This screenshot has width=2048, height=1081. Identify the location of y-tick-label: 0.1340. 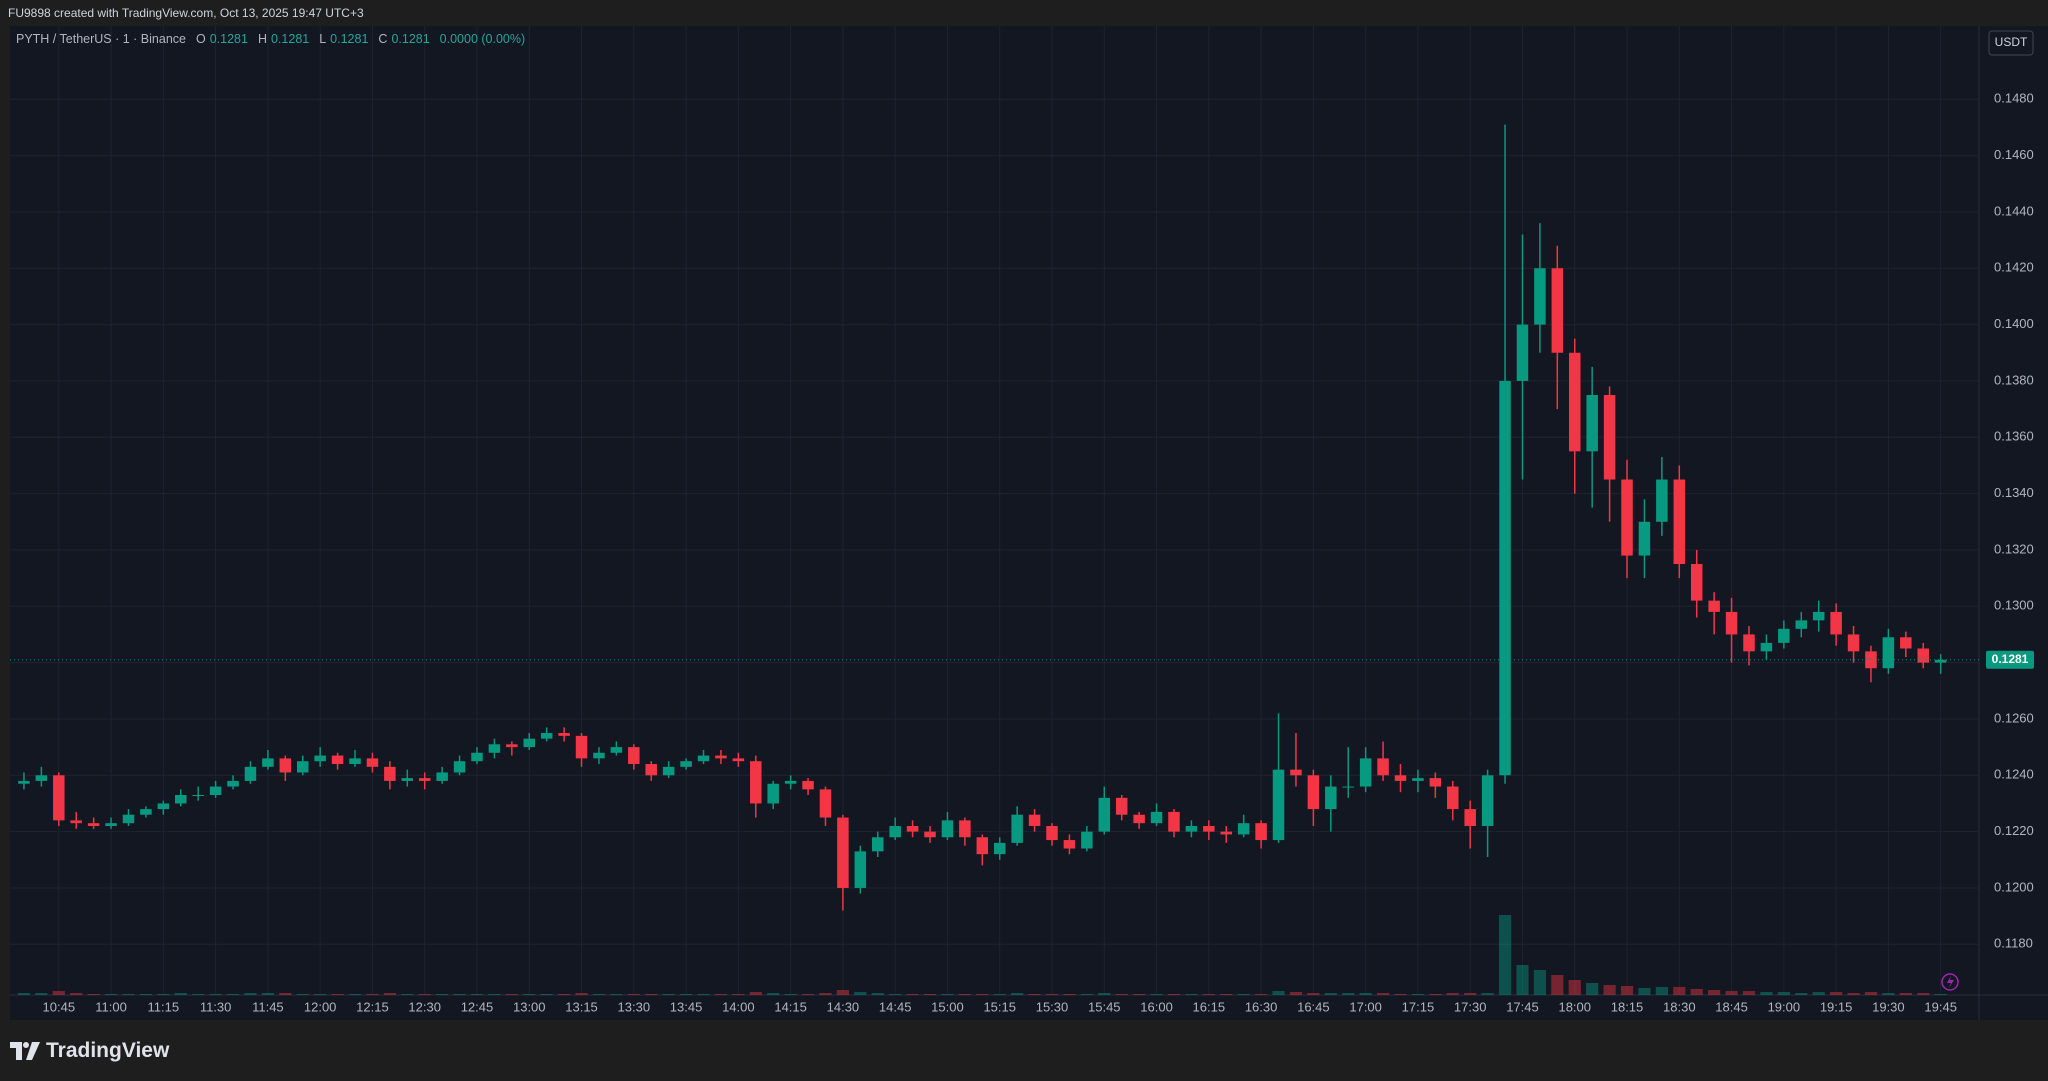
(2014, 492).